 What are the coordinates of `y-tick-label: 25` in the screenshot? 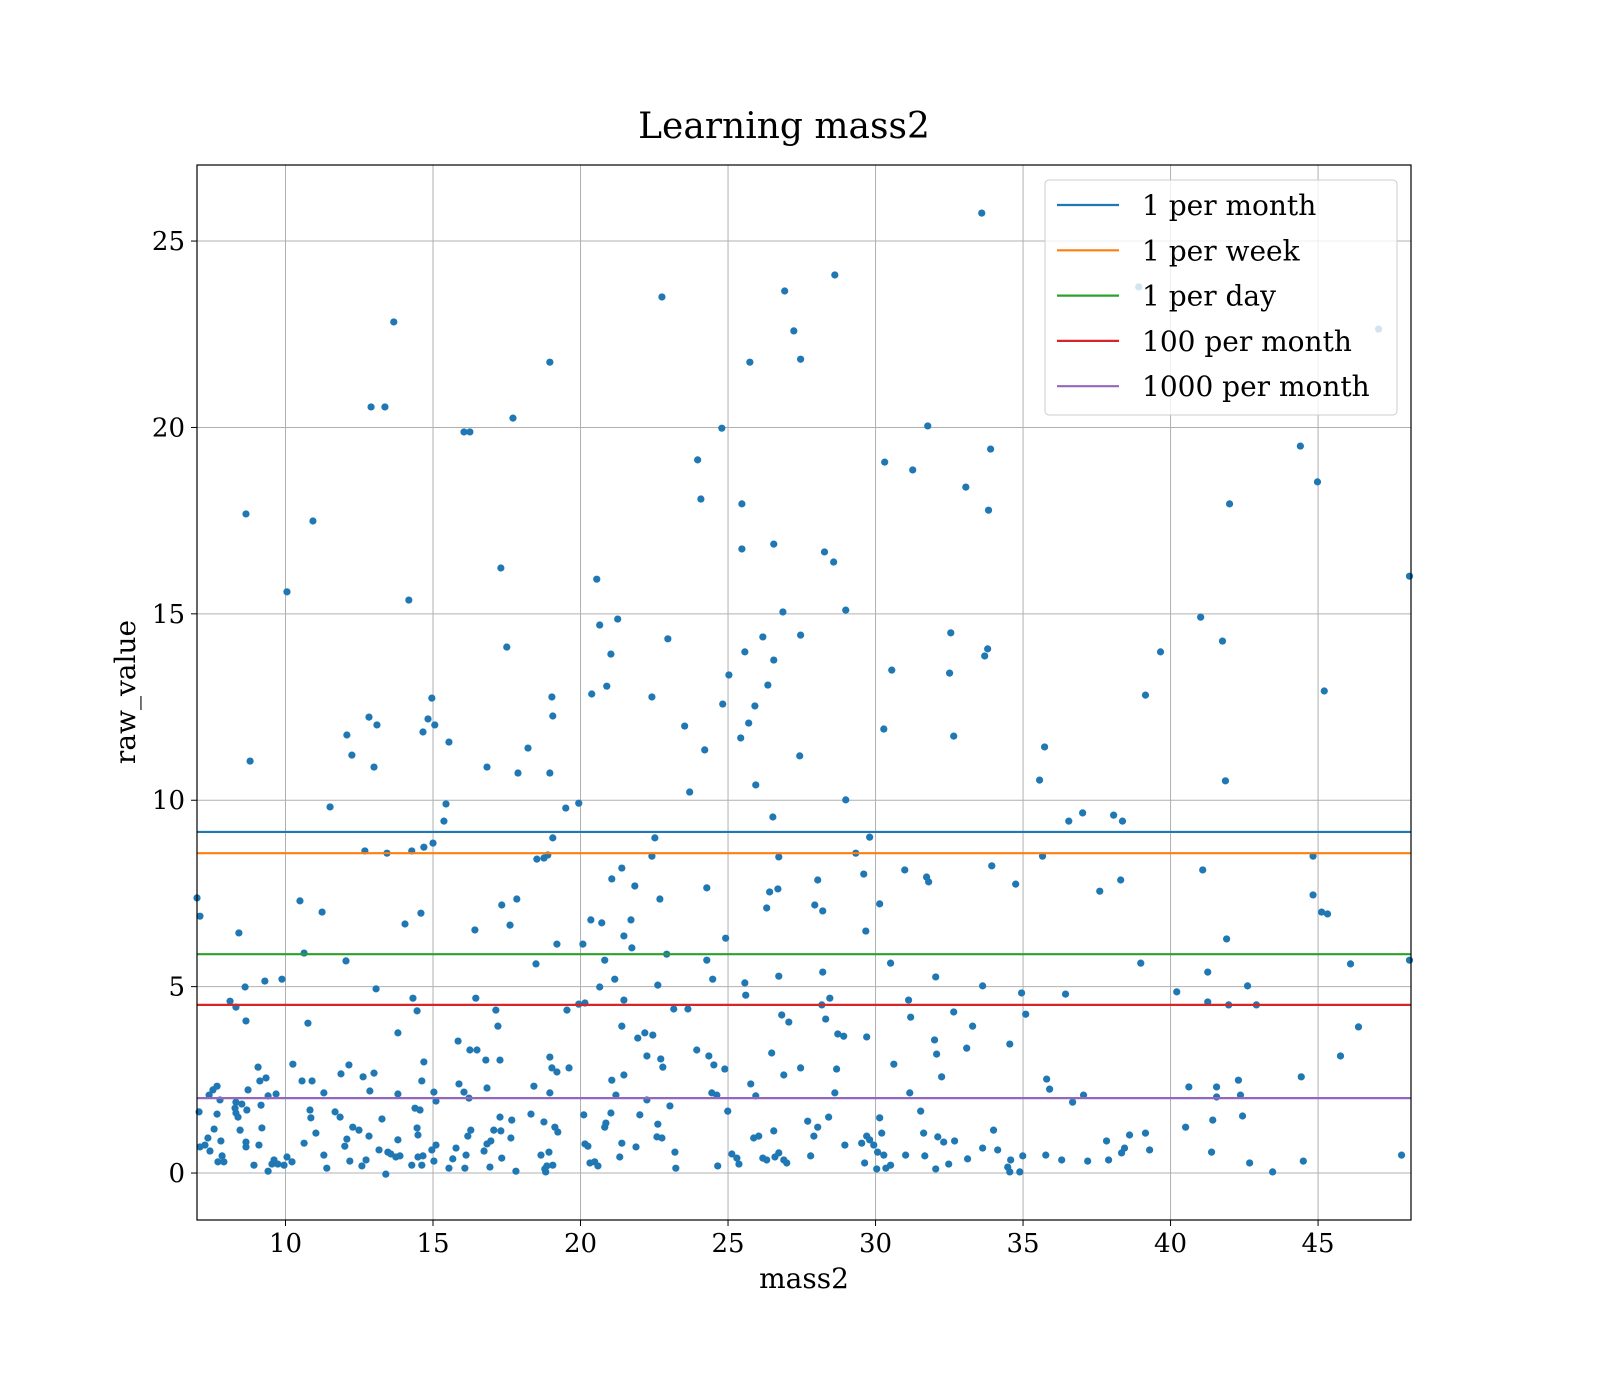 It's located at (168, 242).